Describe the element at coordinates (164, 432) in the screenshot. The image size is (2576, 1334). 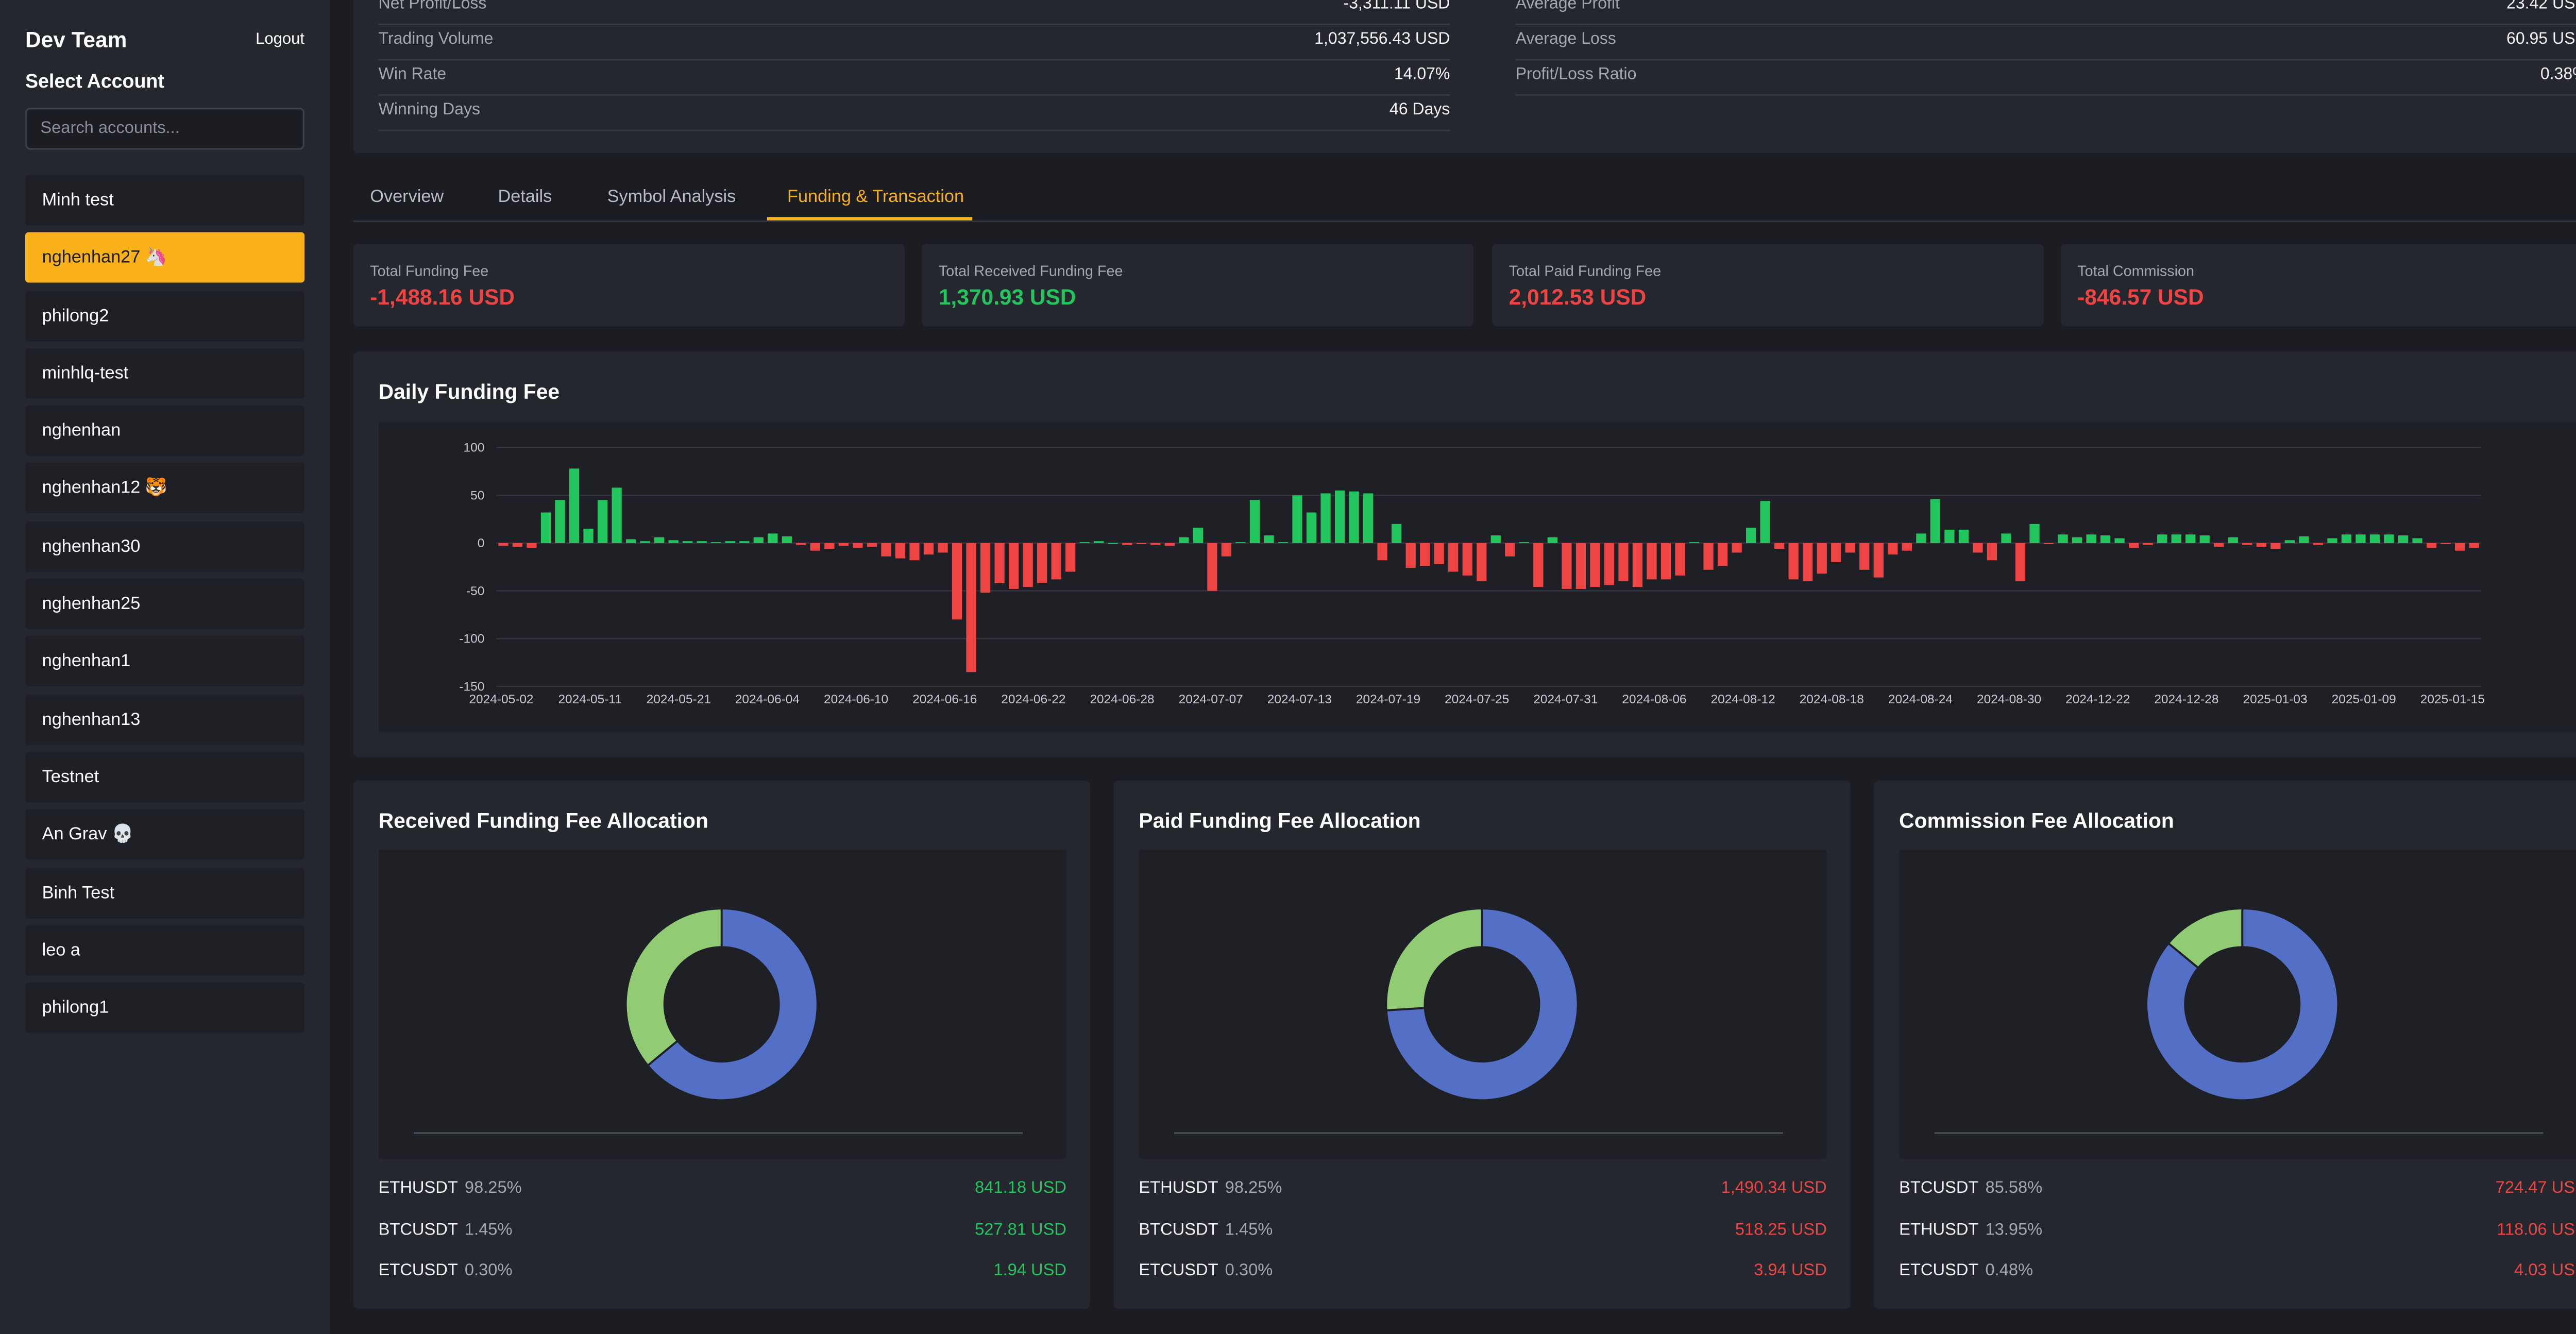
I see `account-item: nghenhan` at that location.